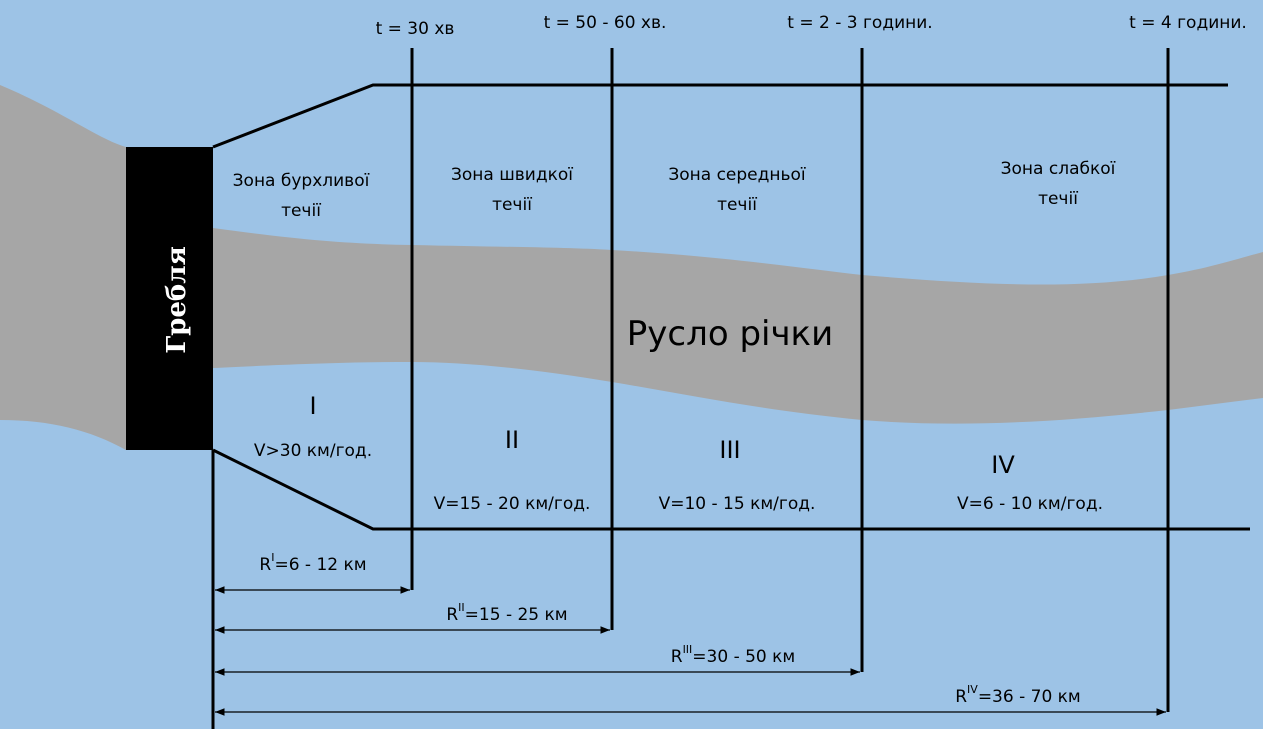  What do you see at coordinates (688, 649) in the screenshot?
I see `distance-index: III` at bounding box center [688, 649].